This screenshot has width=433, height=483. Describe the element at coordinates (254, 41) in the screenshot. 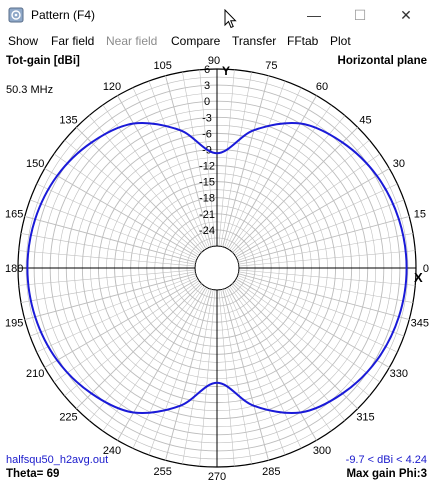

I see `menu-transfer: Transfer` at that location.